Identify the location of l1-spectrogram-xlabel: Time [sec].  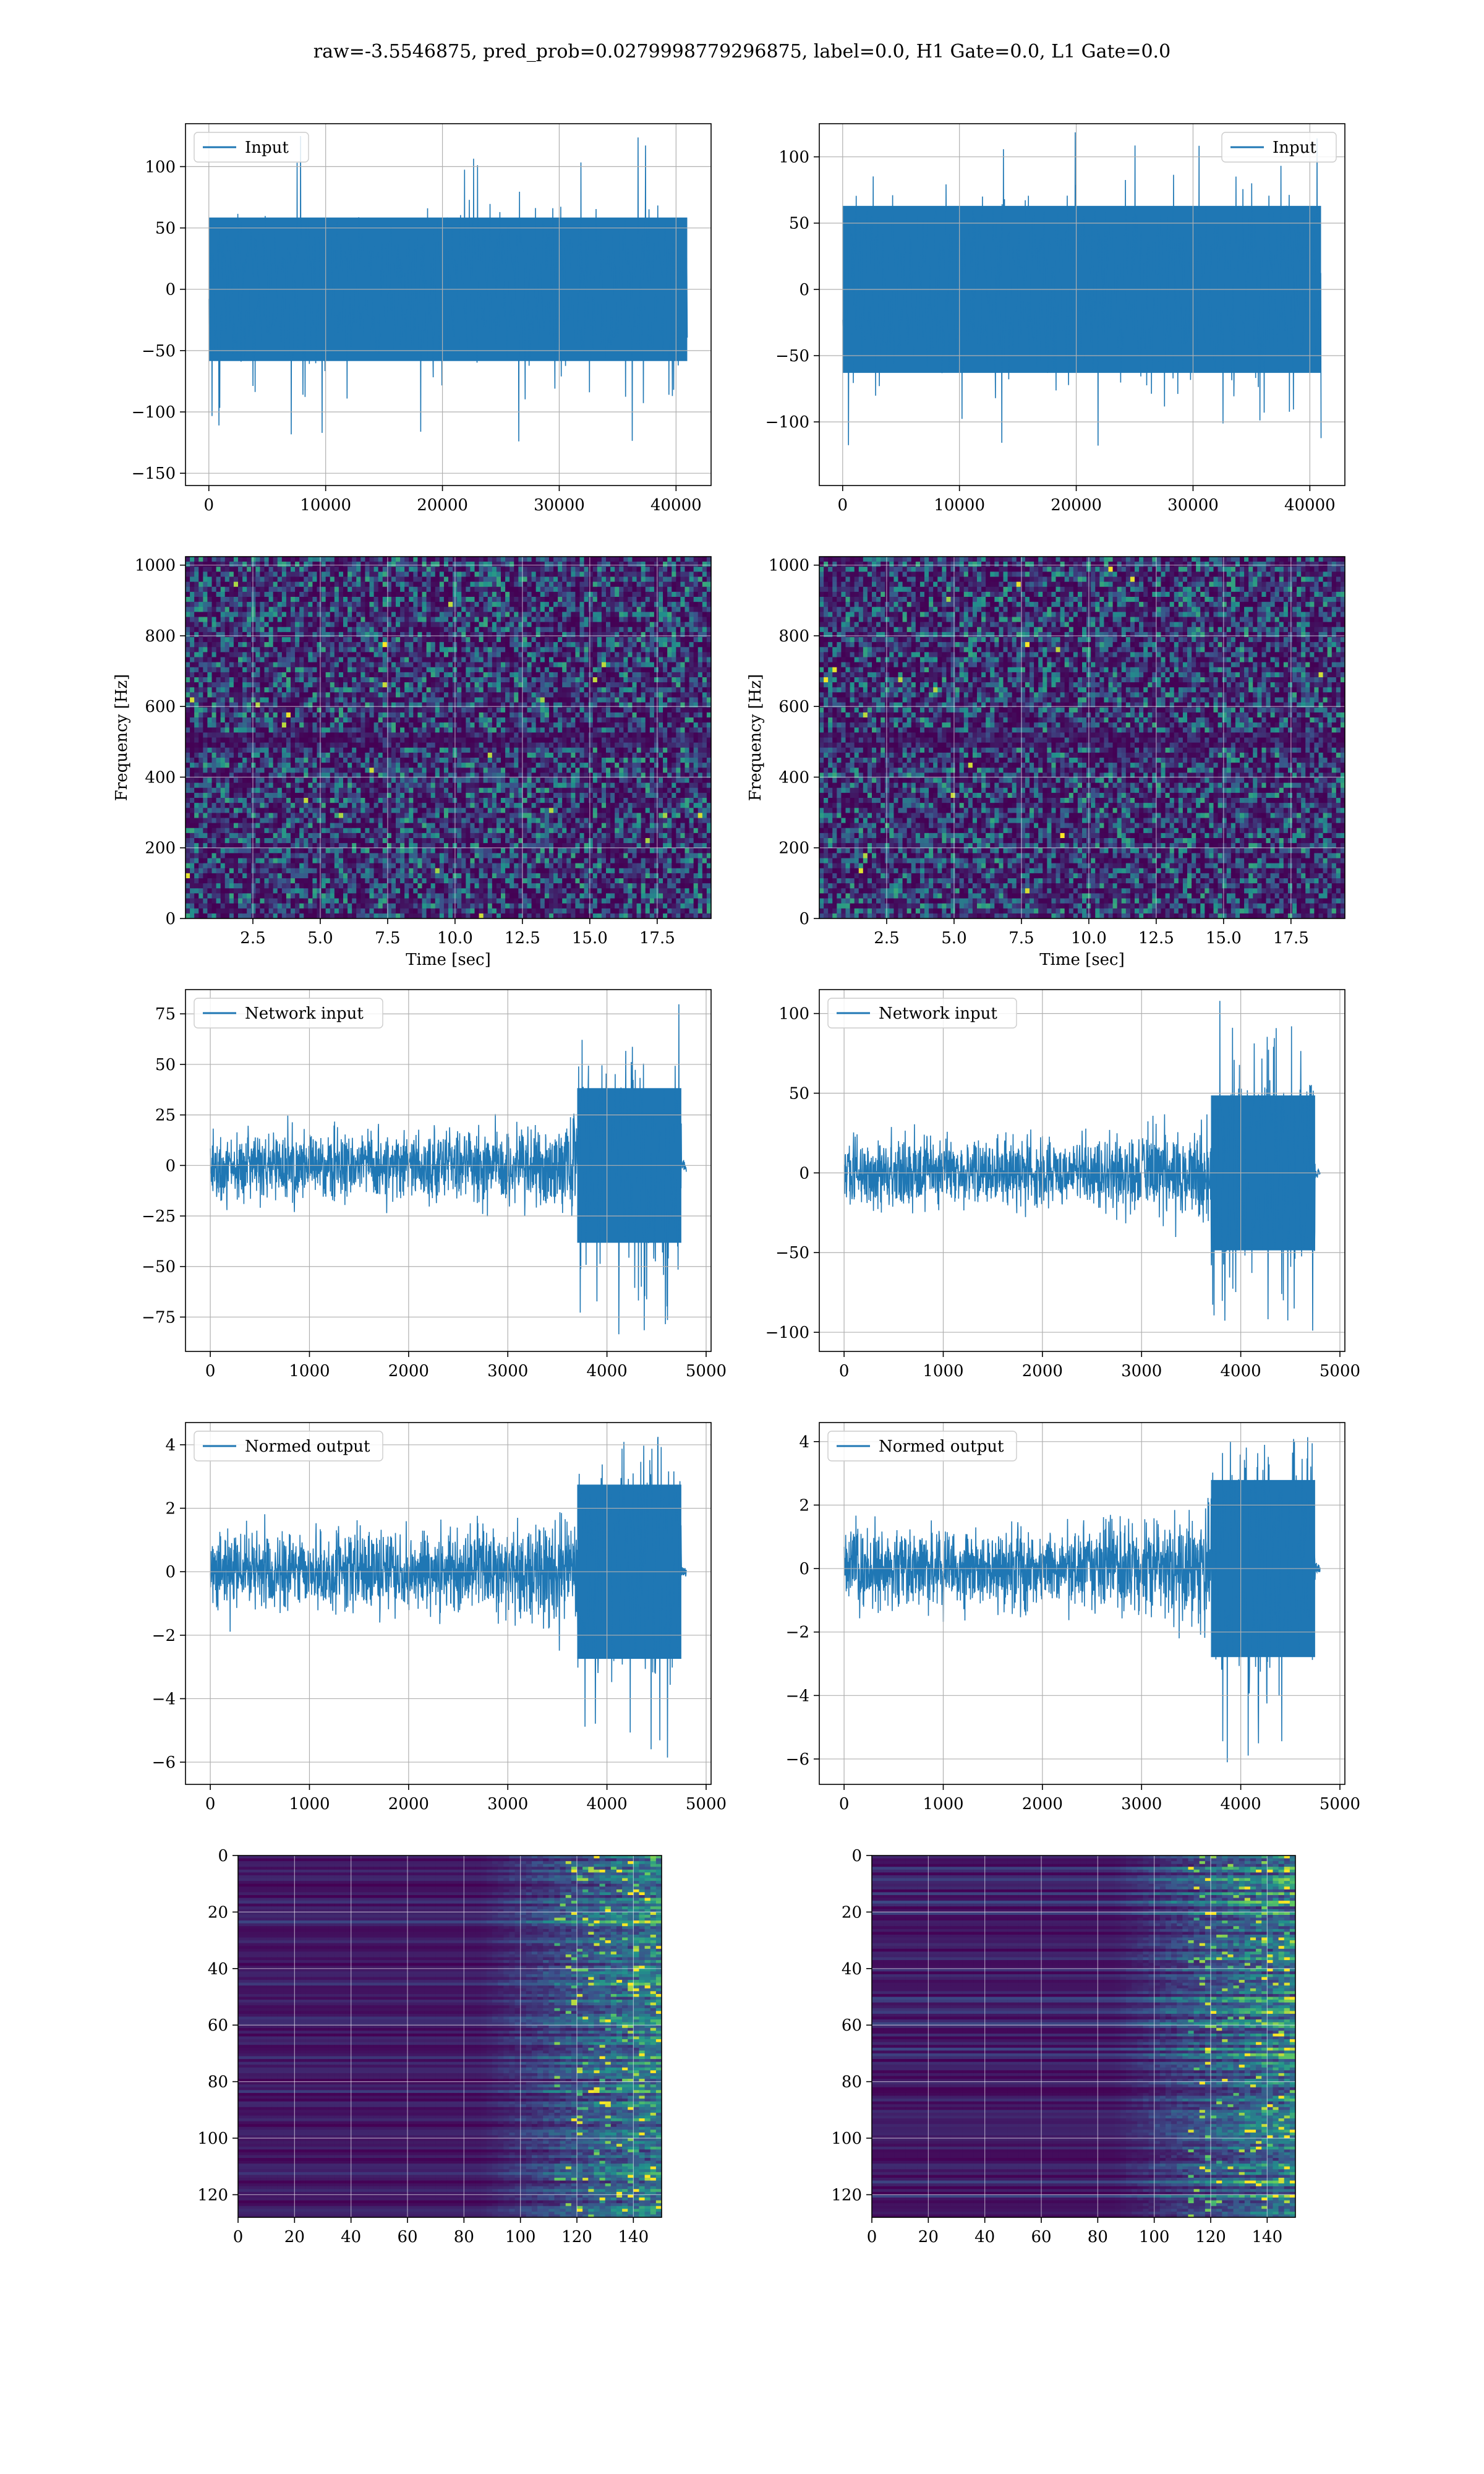
(1082, 960).